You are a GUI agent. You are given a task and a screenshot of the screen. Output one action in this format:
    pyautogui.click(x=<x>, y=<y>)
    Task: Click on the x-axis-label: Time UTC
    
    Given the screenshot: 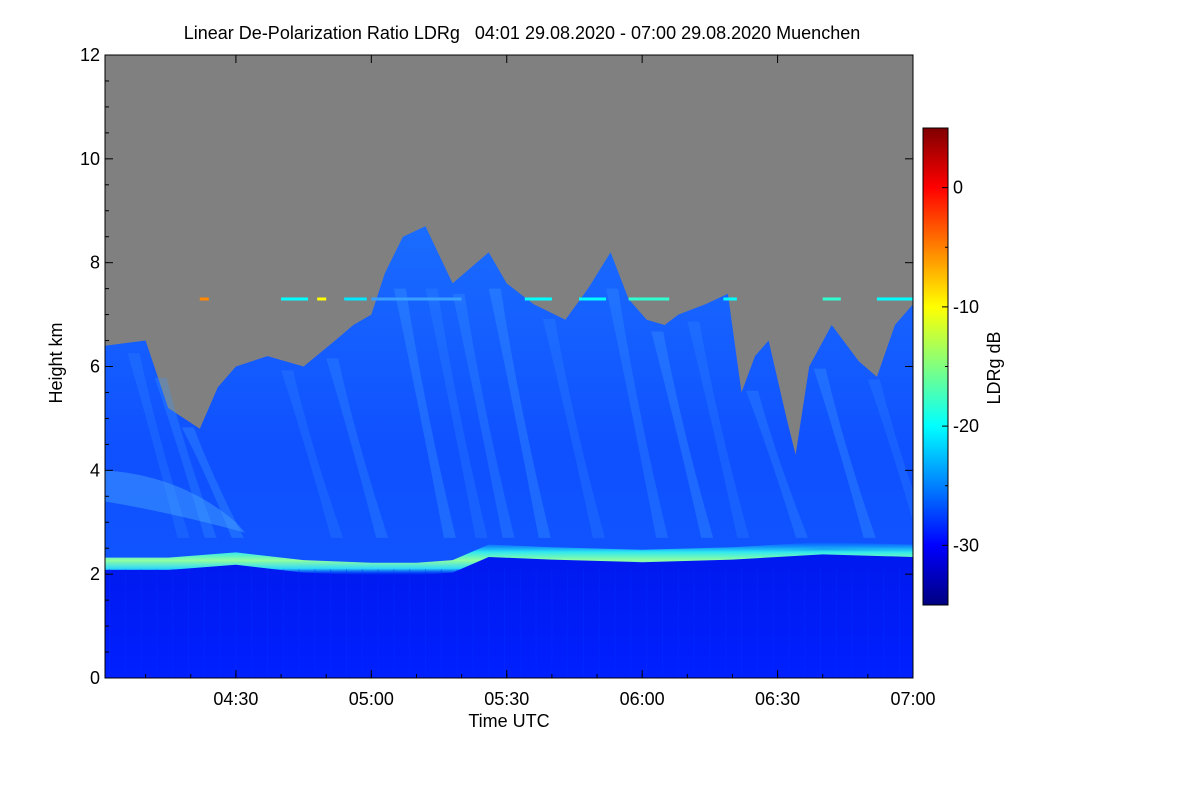 What is the action you would take?
    pyautogui.click(x=508, y=721)
    